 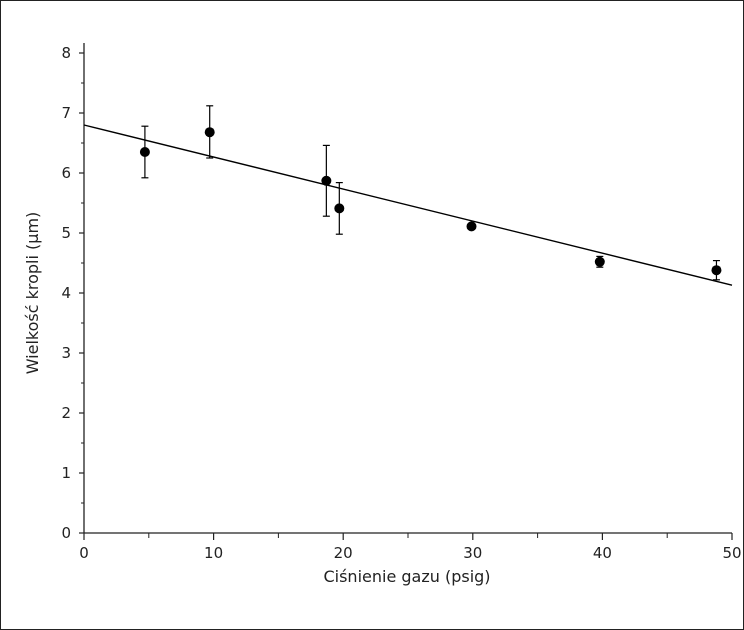 I want to click on y-tick-label: 4, so click(x=66, y=293).